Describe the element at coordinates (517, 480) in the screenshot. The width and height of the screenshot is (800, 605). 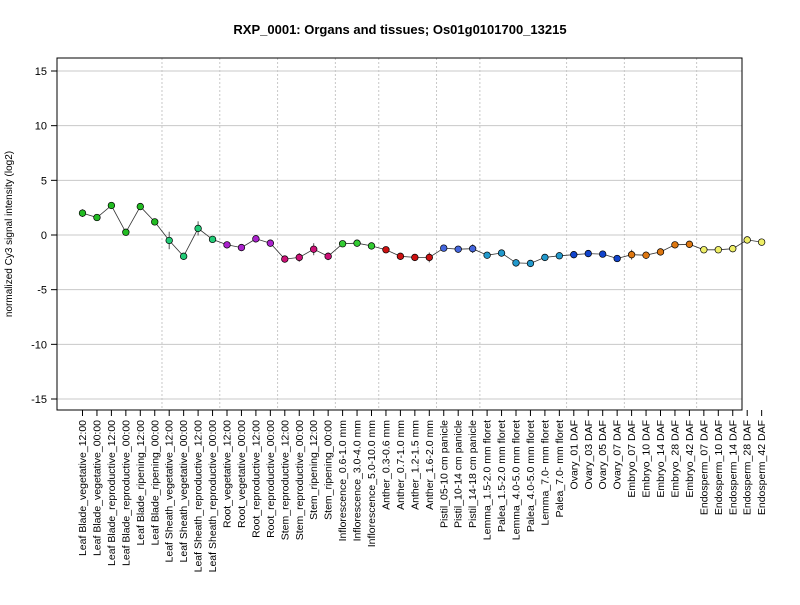
I see `x-tick-label: Lemma_4.0-5.0 mm floret` at that location.